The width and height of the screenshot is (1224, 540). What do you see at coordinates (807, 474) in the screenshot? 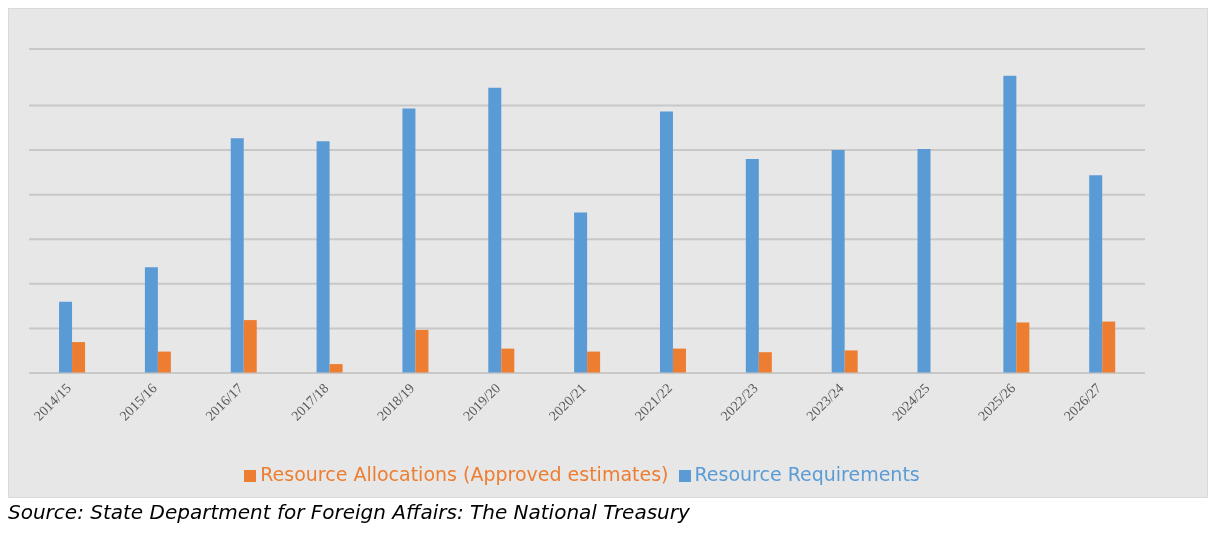
I see `legend-label: Resource Requirements` at bounding box center [807, 474].